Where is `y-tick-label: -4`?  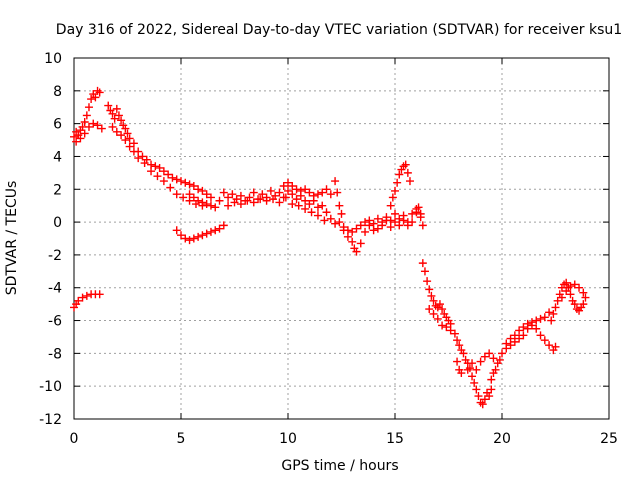 y-tick-label: -4 is located at coordinates (55, 289).